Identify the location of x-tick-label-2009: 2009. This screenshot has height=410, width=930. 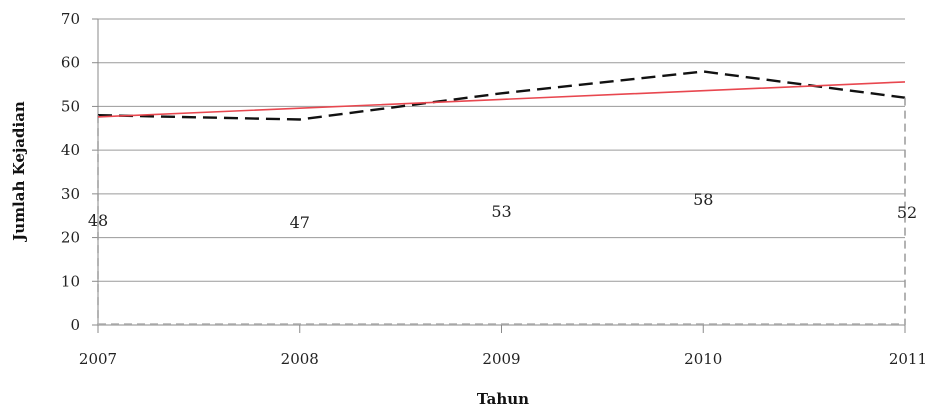
(501, 359).